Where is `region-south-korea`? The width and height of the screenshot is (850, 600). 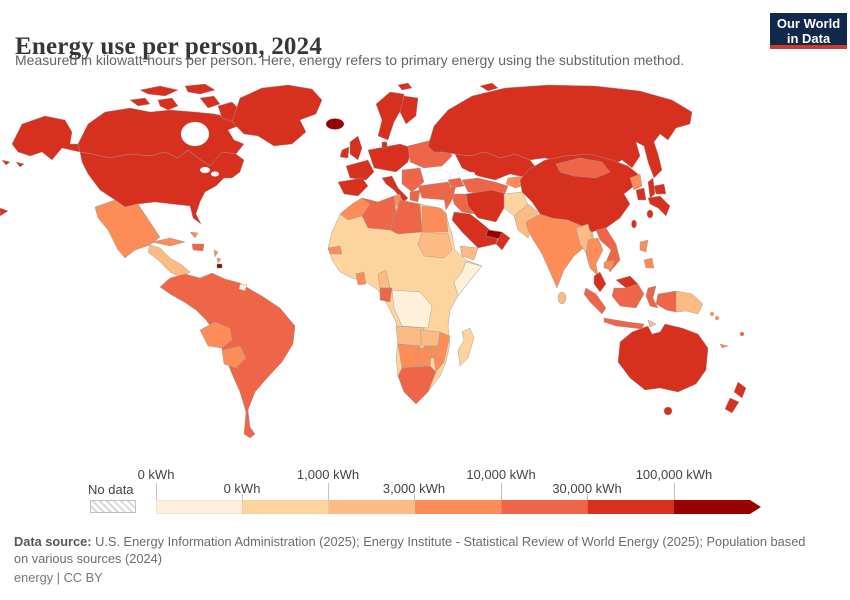 region-south-korea is located at coordinates (641, 194).